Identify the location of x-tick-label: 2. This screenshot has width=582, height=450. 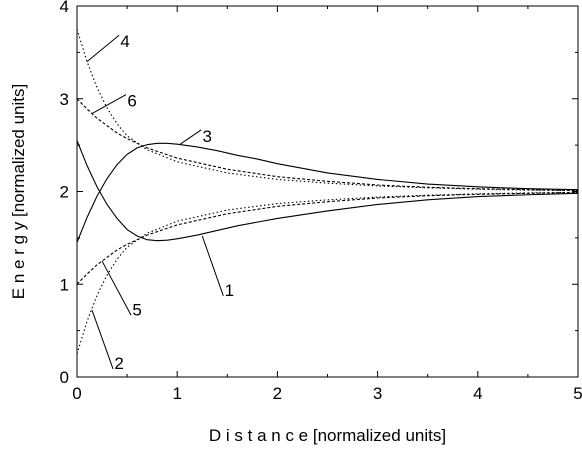
(277, 393).